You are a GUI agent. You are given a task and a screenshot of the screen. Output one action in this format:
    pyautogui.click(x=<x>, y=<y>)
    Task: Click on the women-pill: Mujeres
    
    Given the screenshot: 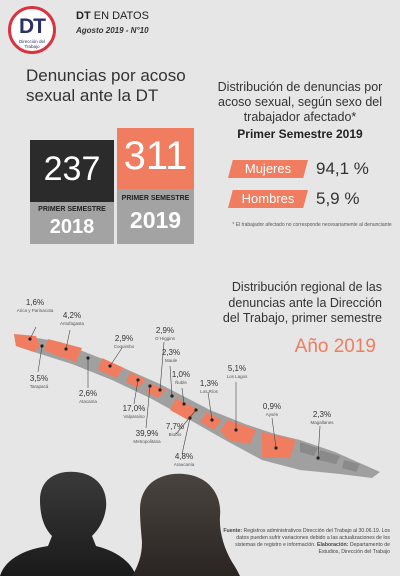 What is the action you would take?
    pyautogui.click(x=268, y=169)
    